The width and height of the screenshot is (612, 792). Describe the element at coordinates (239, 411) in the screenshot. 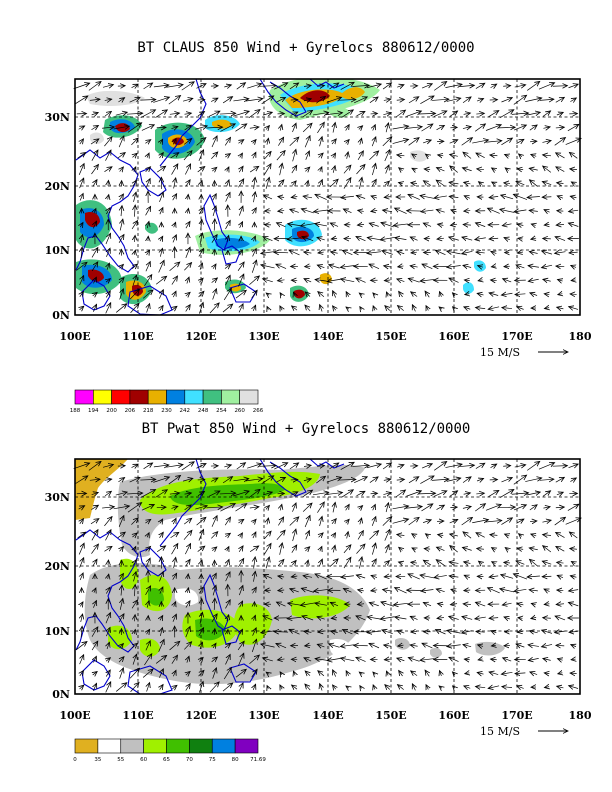

I see `colorbar-label: 260` at that location.